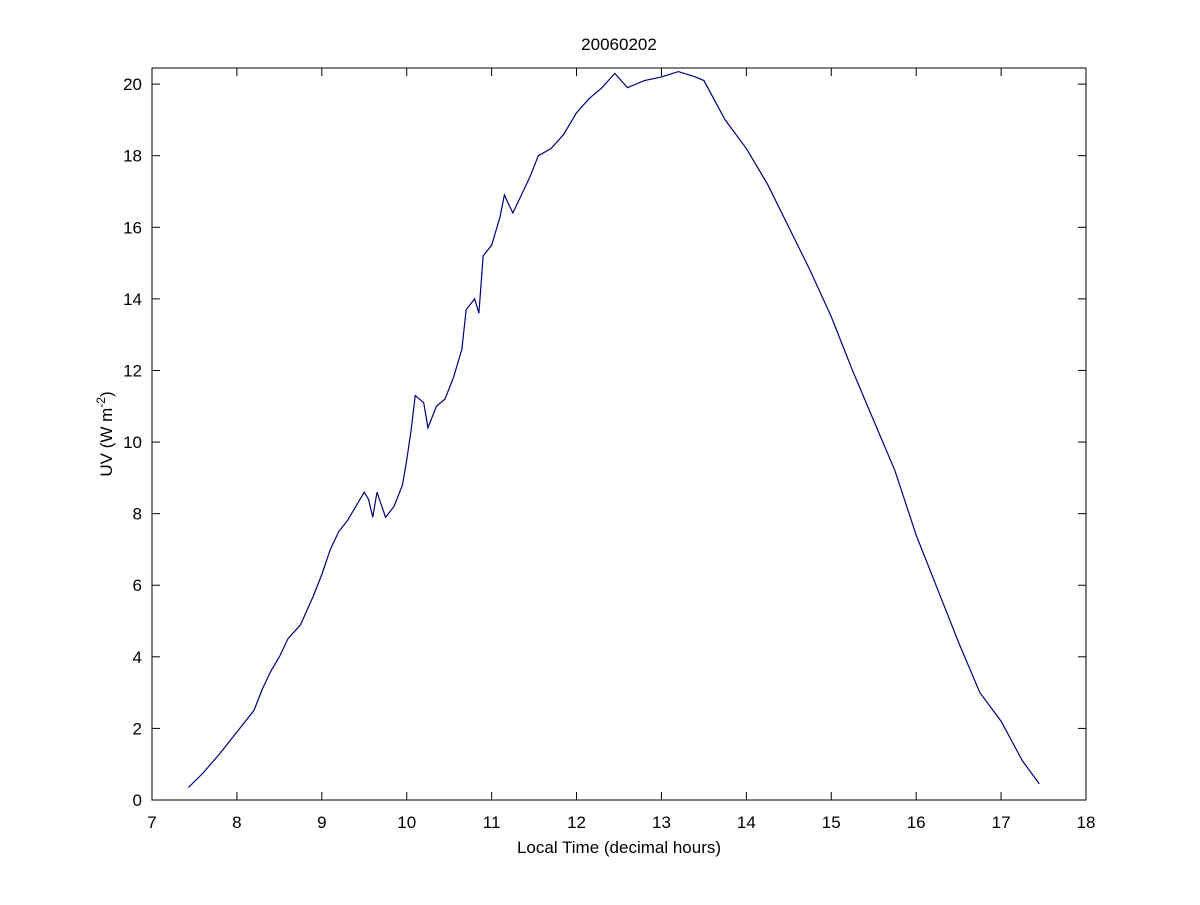  Describe the element at coordinates (831, 822) in the screenshot. I see `x-tick-label: 15` at that location.